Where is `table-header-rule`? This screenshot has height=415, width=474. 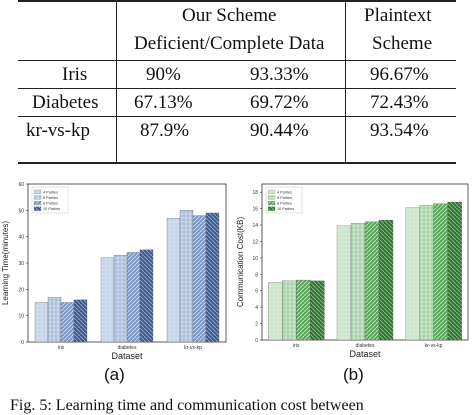 table-header-rule is located at coordinates (237, 60).